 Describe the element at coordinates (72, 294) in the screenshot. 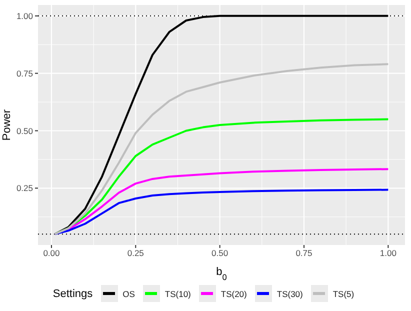

I see `legend-title: Settings` at that location.